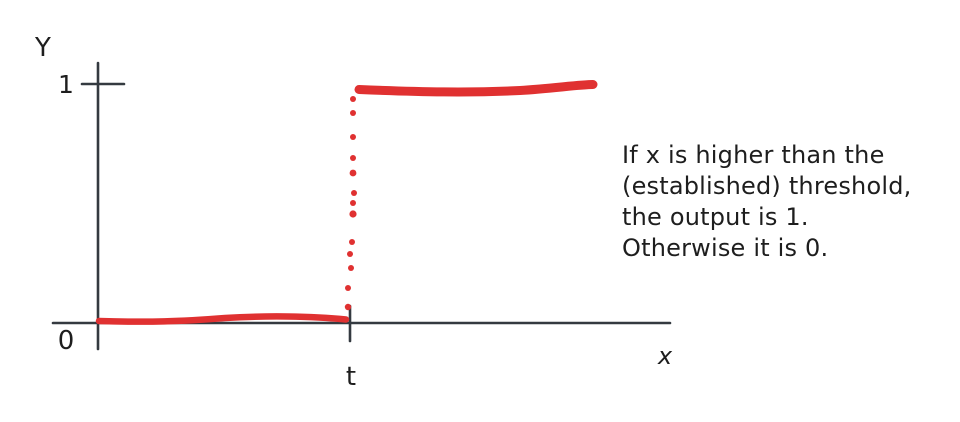  I want to click on x-axis-label: x, so click(665, 356).